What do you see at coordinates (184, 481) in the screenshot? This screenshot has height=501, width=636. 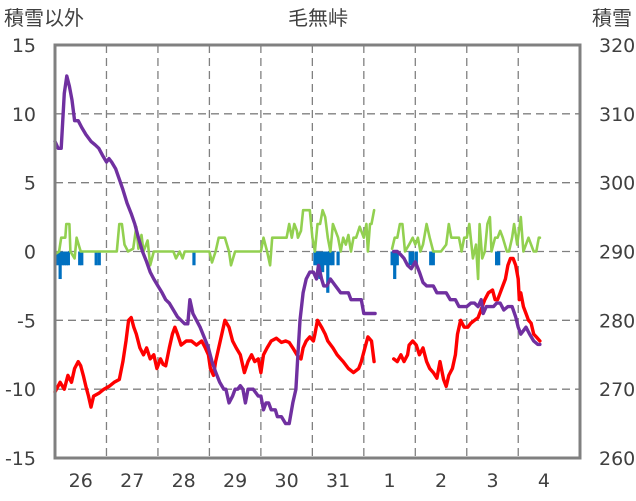 I see `x-tick-label: 28` at bounding box center [184, 481].